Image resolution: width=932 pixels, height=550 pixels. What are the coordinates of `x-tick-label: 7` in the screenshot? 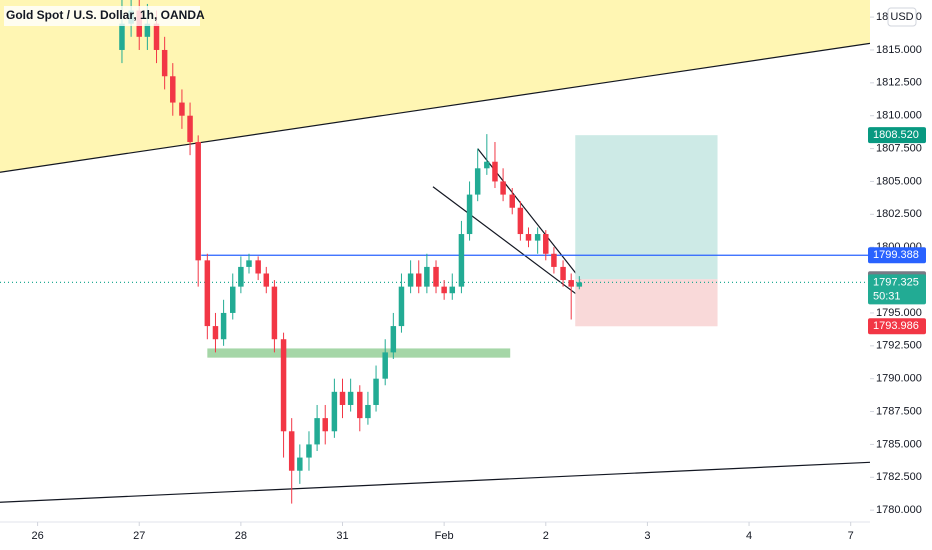 It's located at (851, 536).